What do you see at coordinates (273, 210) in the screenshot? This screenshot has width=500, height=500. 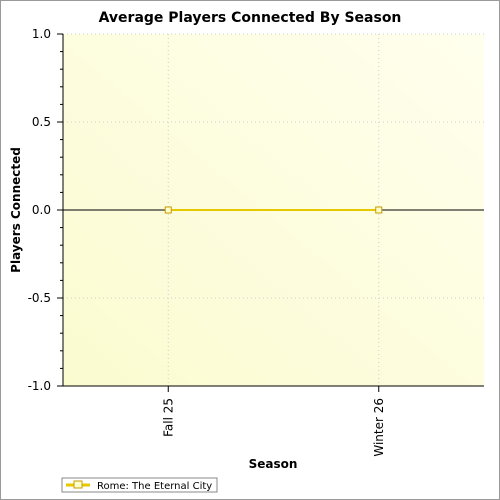 I see `data-points` at bounding box center [273, 210].